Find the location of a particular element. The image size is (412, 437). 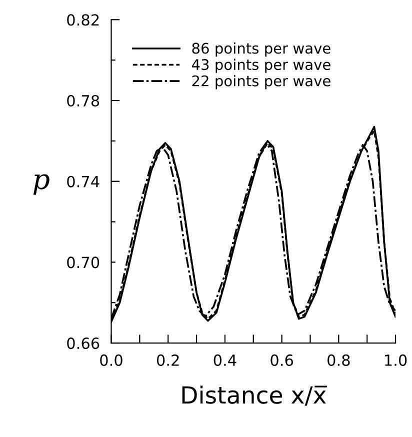

x-tick-label: 0.8 is located at coordinates (339, 360).